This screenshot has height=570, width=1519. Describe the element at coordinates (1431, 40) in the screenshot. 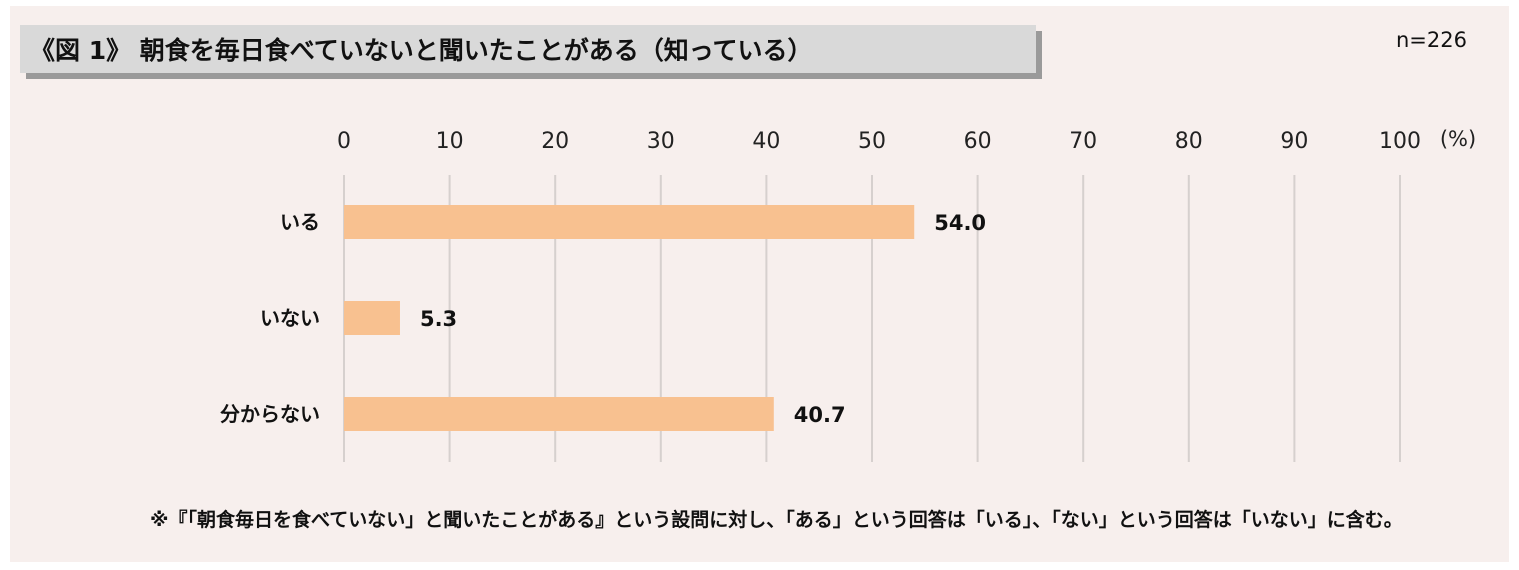

I see `sample-size-label: n=226` at that location.